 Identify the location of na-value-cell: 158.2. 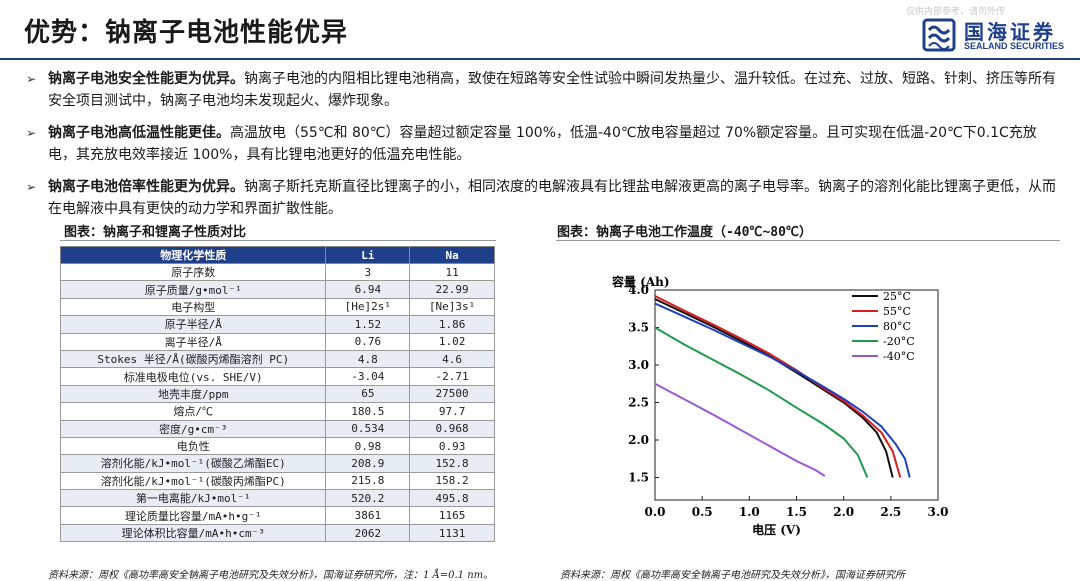
(452, 481).